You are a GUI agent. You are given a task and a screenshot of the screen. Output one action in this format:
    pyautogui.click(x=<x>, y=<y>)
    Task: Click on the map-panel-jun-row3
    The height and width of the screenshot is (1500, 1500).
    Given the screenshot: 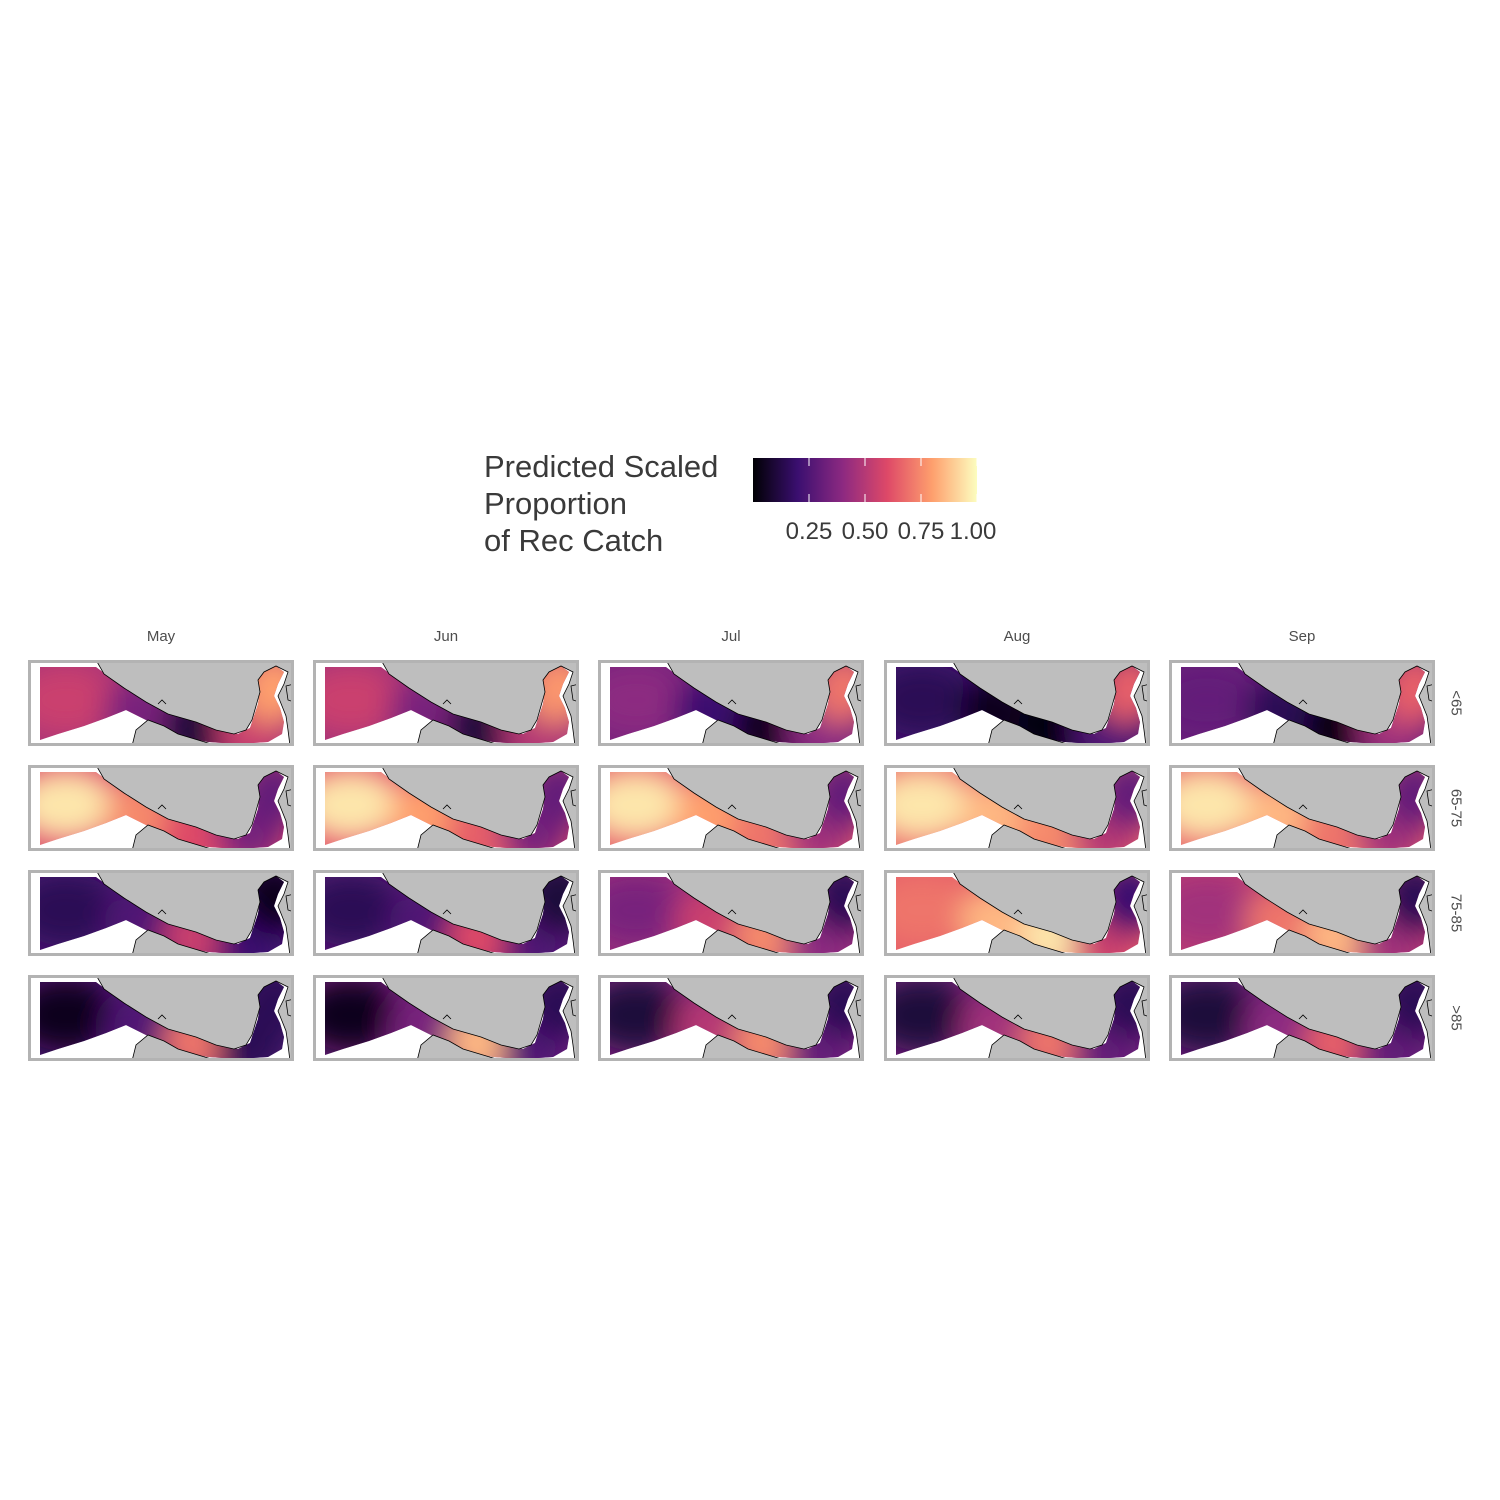 What is the action you would take?
    pyautogui.click(x=446, y=1018)
    